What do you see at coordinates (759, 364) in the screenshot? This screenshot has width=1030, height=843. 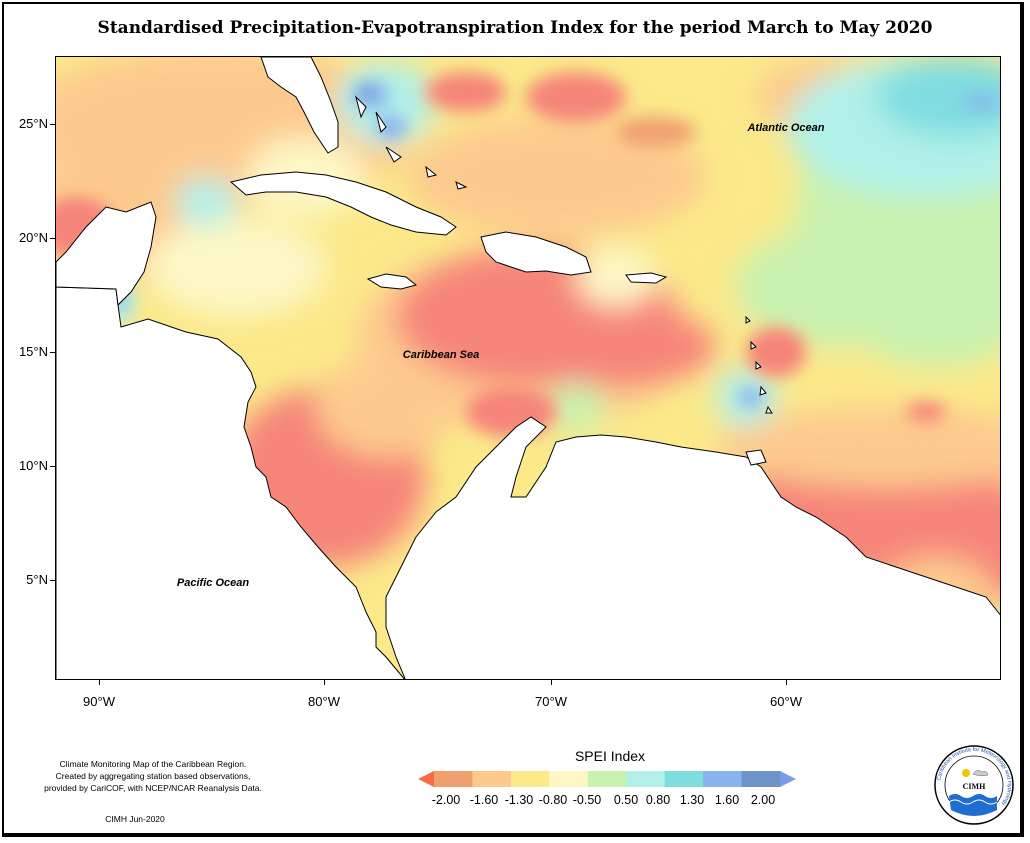 I see `lesser-antilles-land` at bounding box center [759, 364].